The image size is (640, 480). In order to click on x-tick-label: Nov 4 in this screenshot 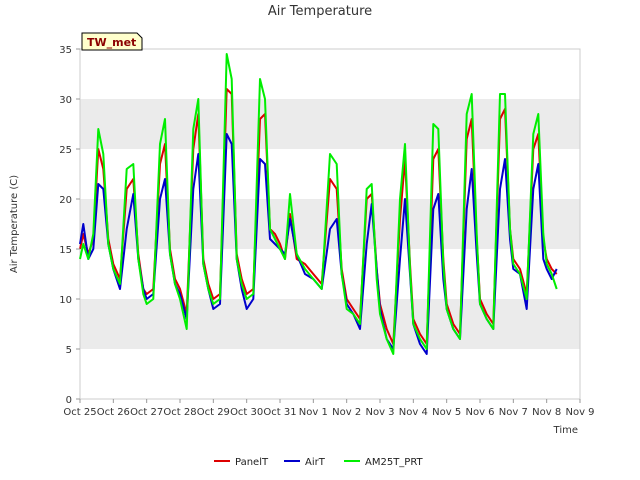, I will do `click(413, 412)`.